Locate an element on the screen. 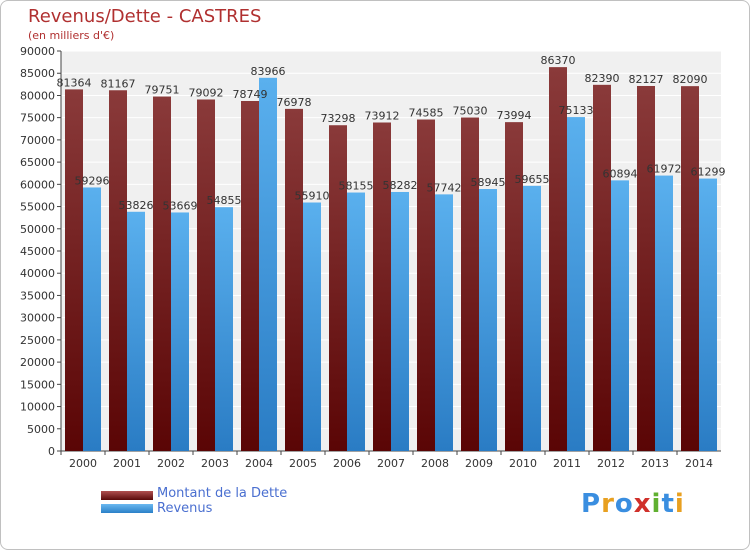  data-label-debt: 76978 is located at coordinates (294, 102).